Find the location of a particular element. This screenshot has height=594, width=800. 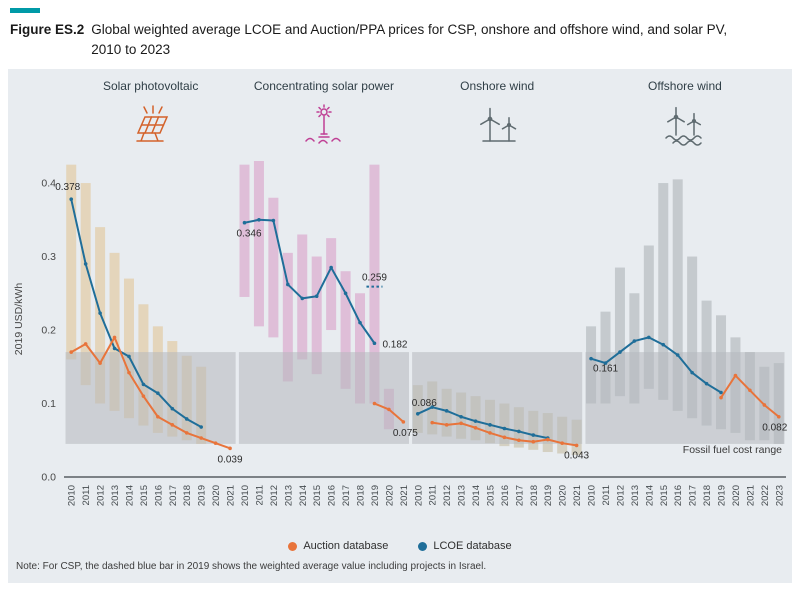

value-label: 0.075 is located at coordinates (405, 433).